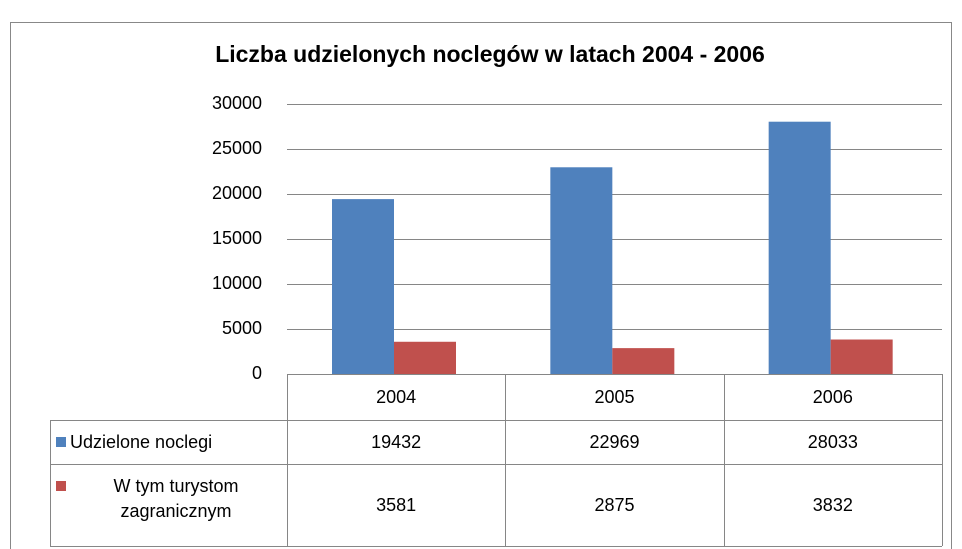  I want to click on table-value: 3581, so click(396, 505).